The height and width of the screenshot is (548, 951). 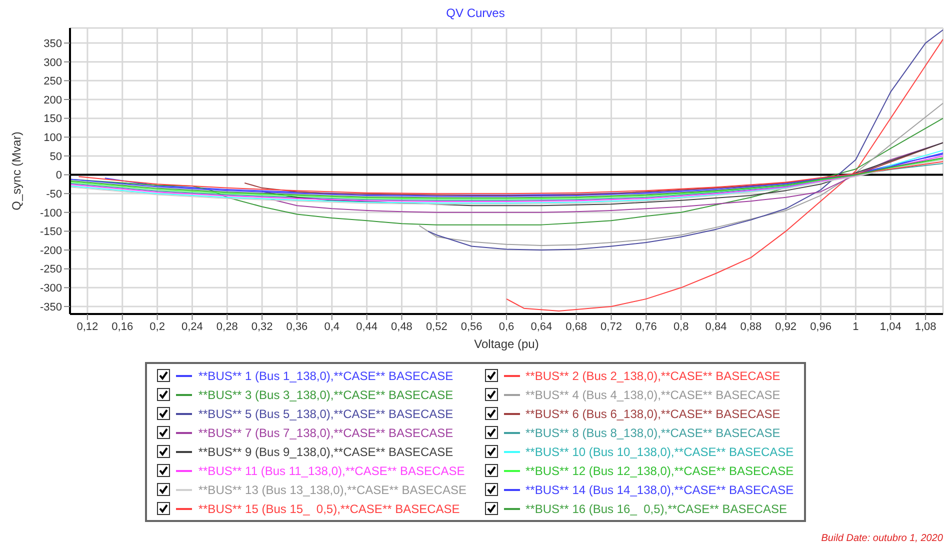 I want to click on legend-label: **BUS** 10 (Bus 10_138,0),**CASE** BASECASE, so click(x=660, y=451).